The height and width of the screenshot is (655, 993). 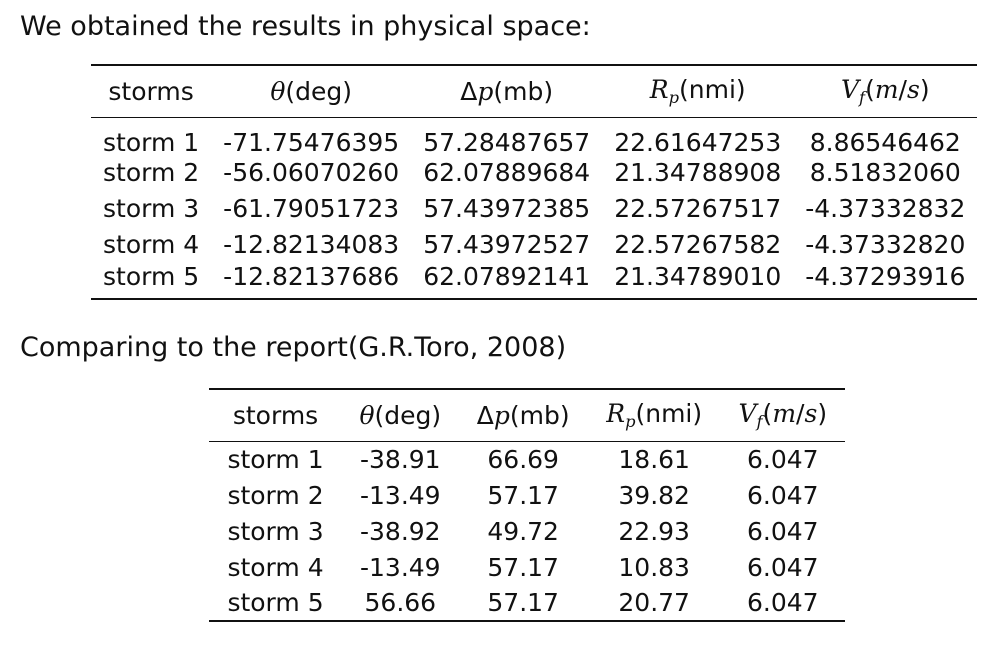 What do you see at coordinates (885, 244) in the screenshot?
I see `value-cell: -4.37332820` at bounding box center [885, 244].